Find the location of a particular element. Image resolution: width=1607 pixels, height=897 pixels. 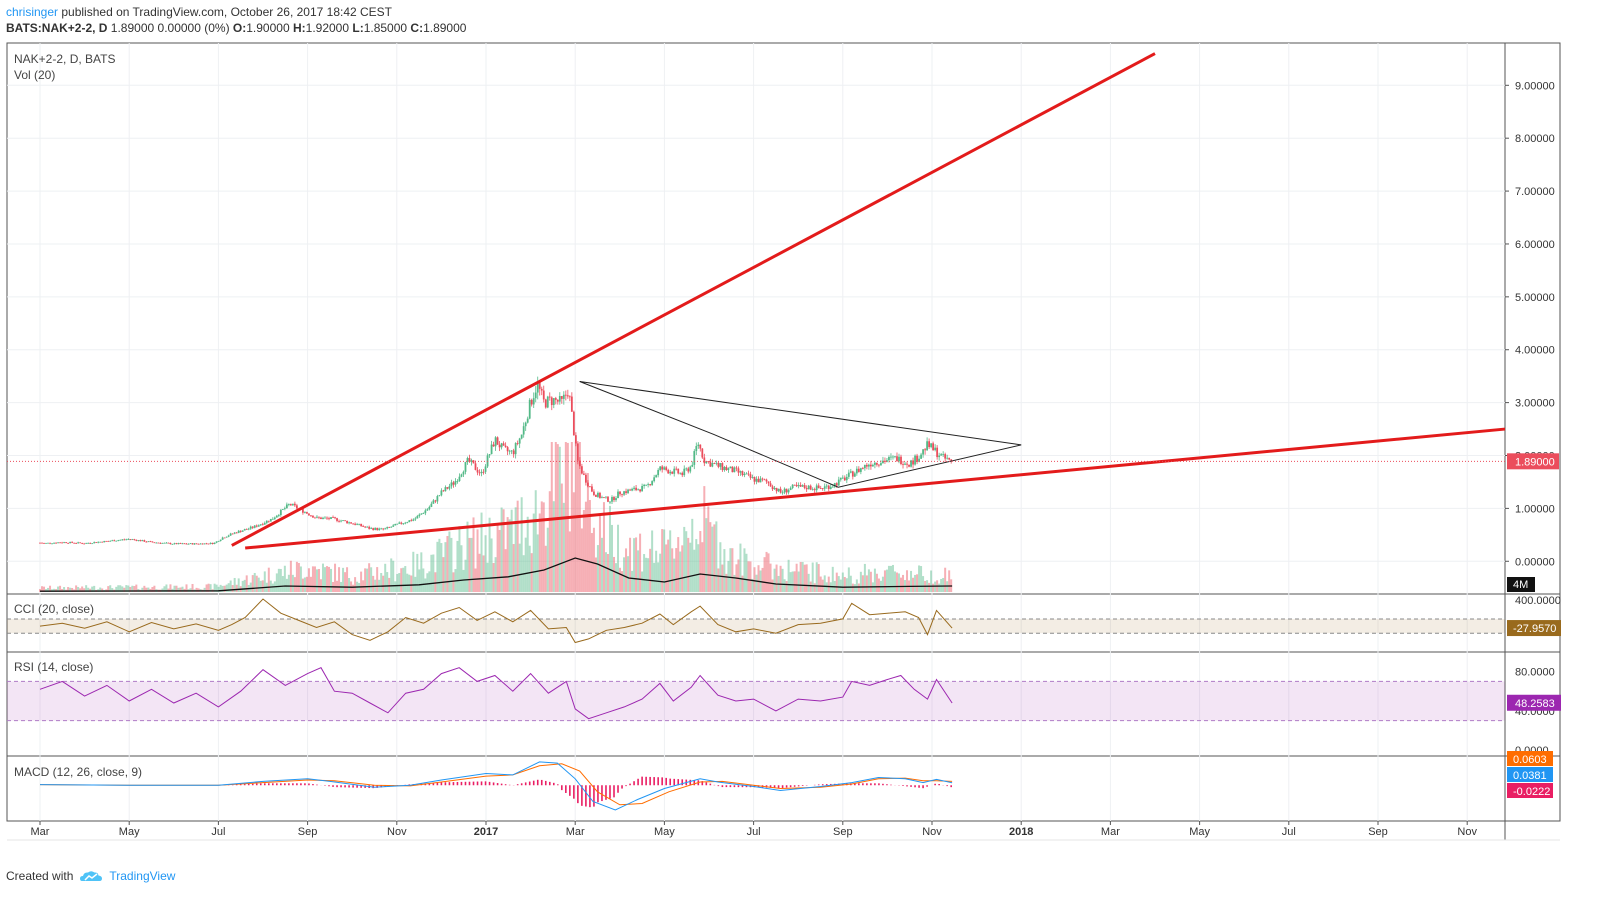

x-tick-label: Jul is located at coordinates (218, 832).